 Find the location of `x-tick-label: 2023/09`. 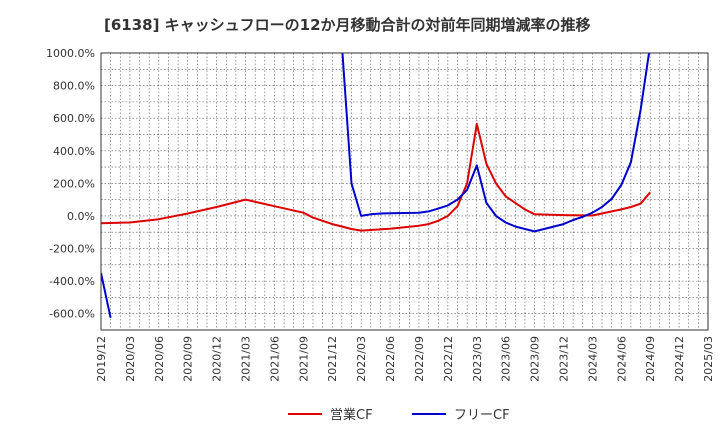

x-tick-label: 2023/09 is located at coordinates (535, 359).